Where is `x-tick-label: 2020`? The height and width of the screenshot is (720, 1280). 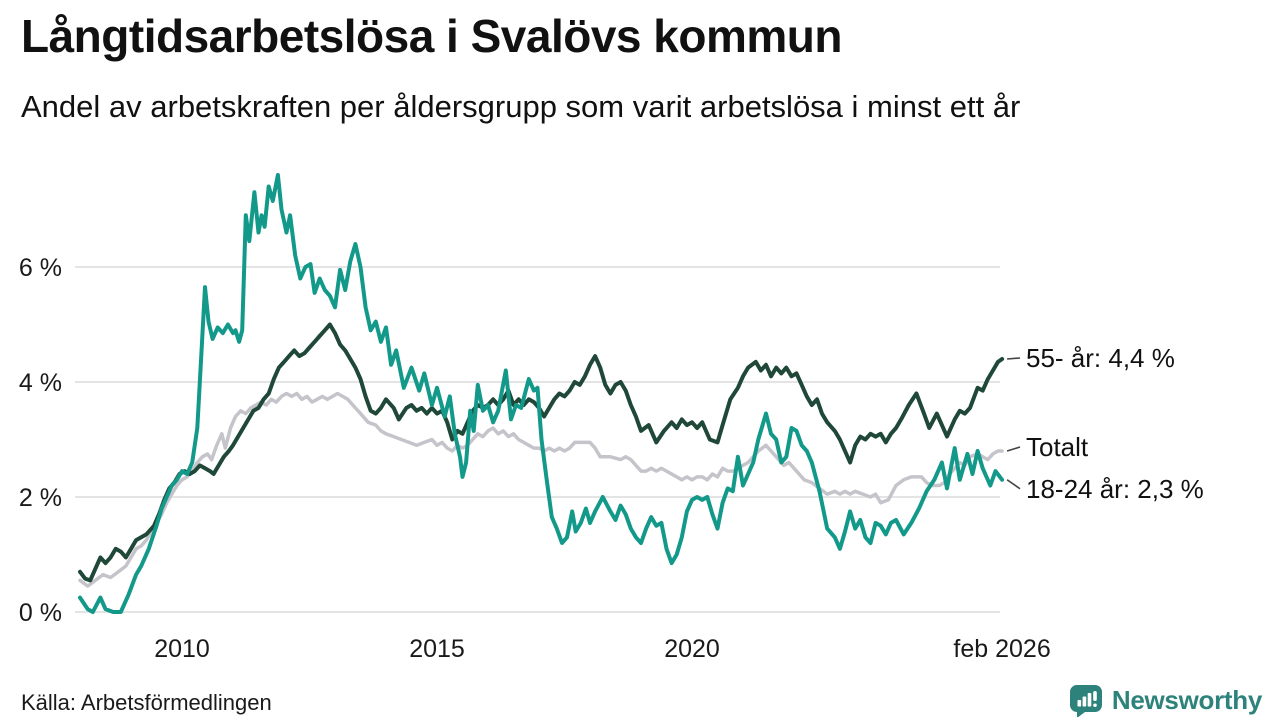 x-tick-label: 2020 is located at coordinates (692, 649).